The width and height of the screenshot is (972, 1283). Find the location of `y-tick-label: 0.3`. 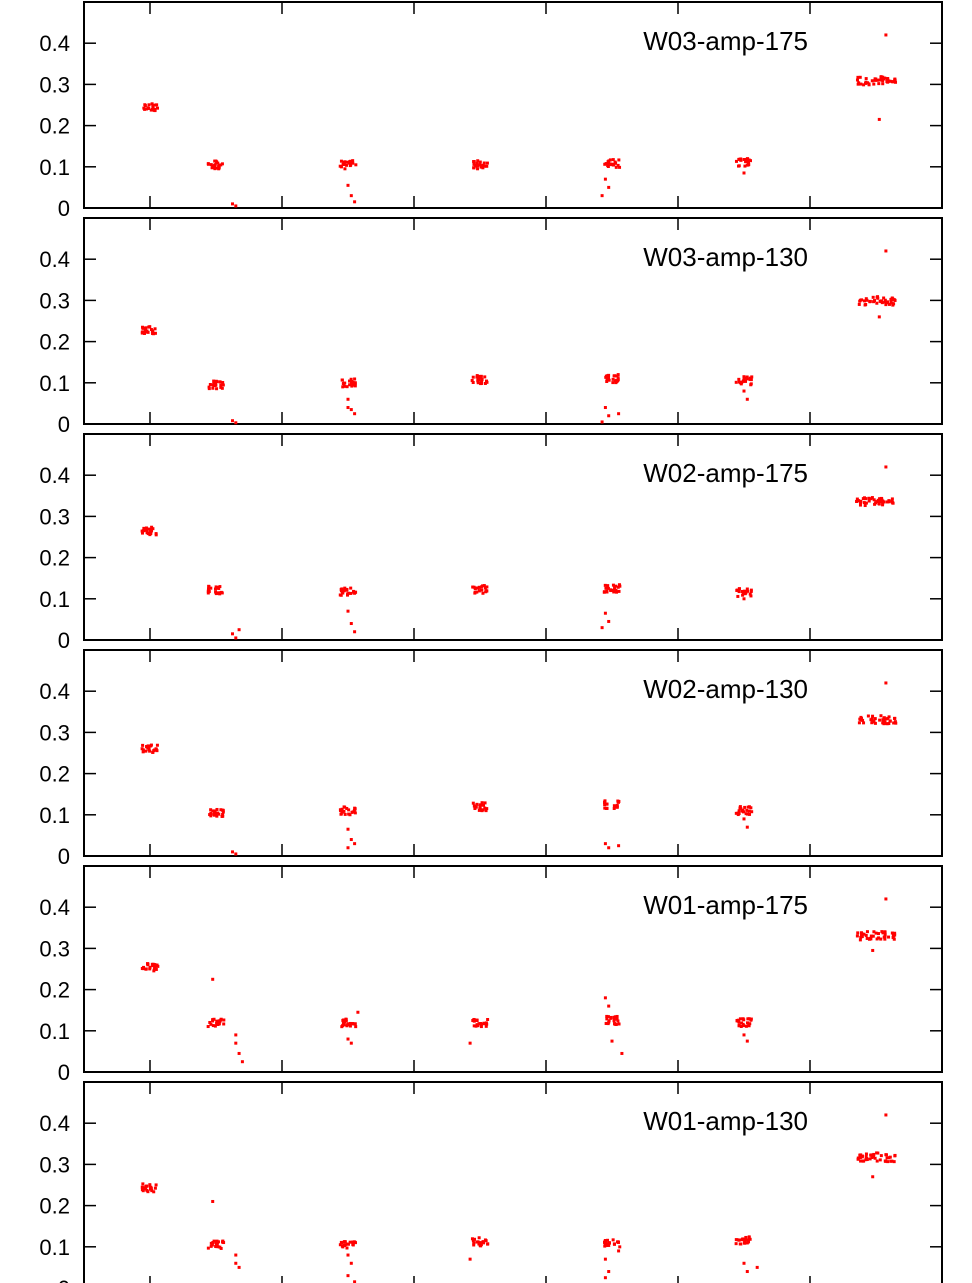

y-tick-label: 0.3 is located at coordinates (54, 732).